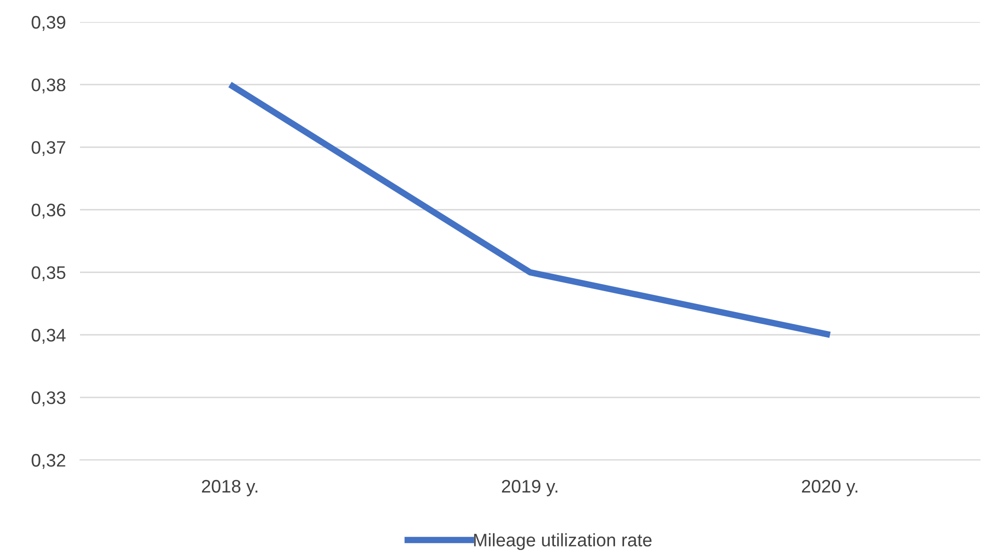  I want to click on y-tick-label: 0,38, so click(49, 86).